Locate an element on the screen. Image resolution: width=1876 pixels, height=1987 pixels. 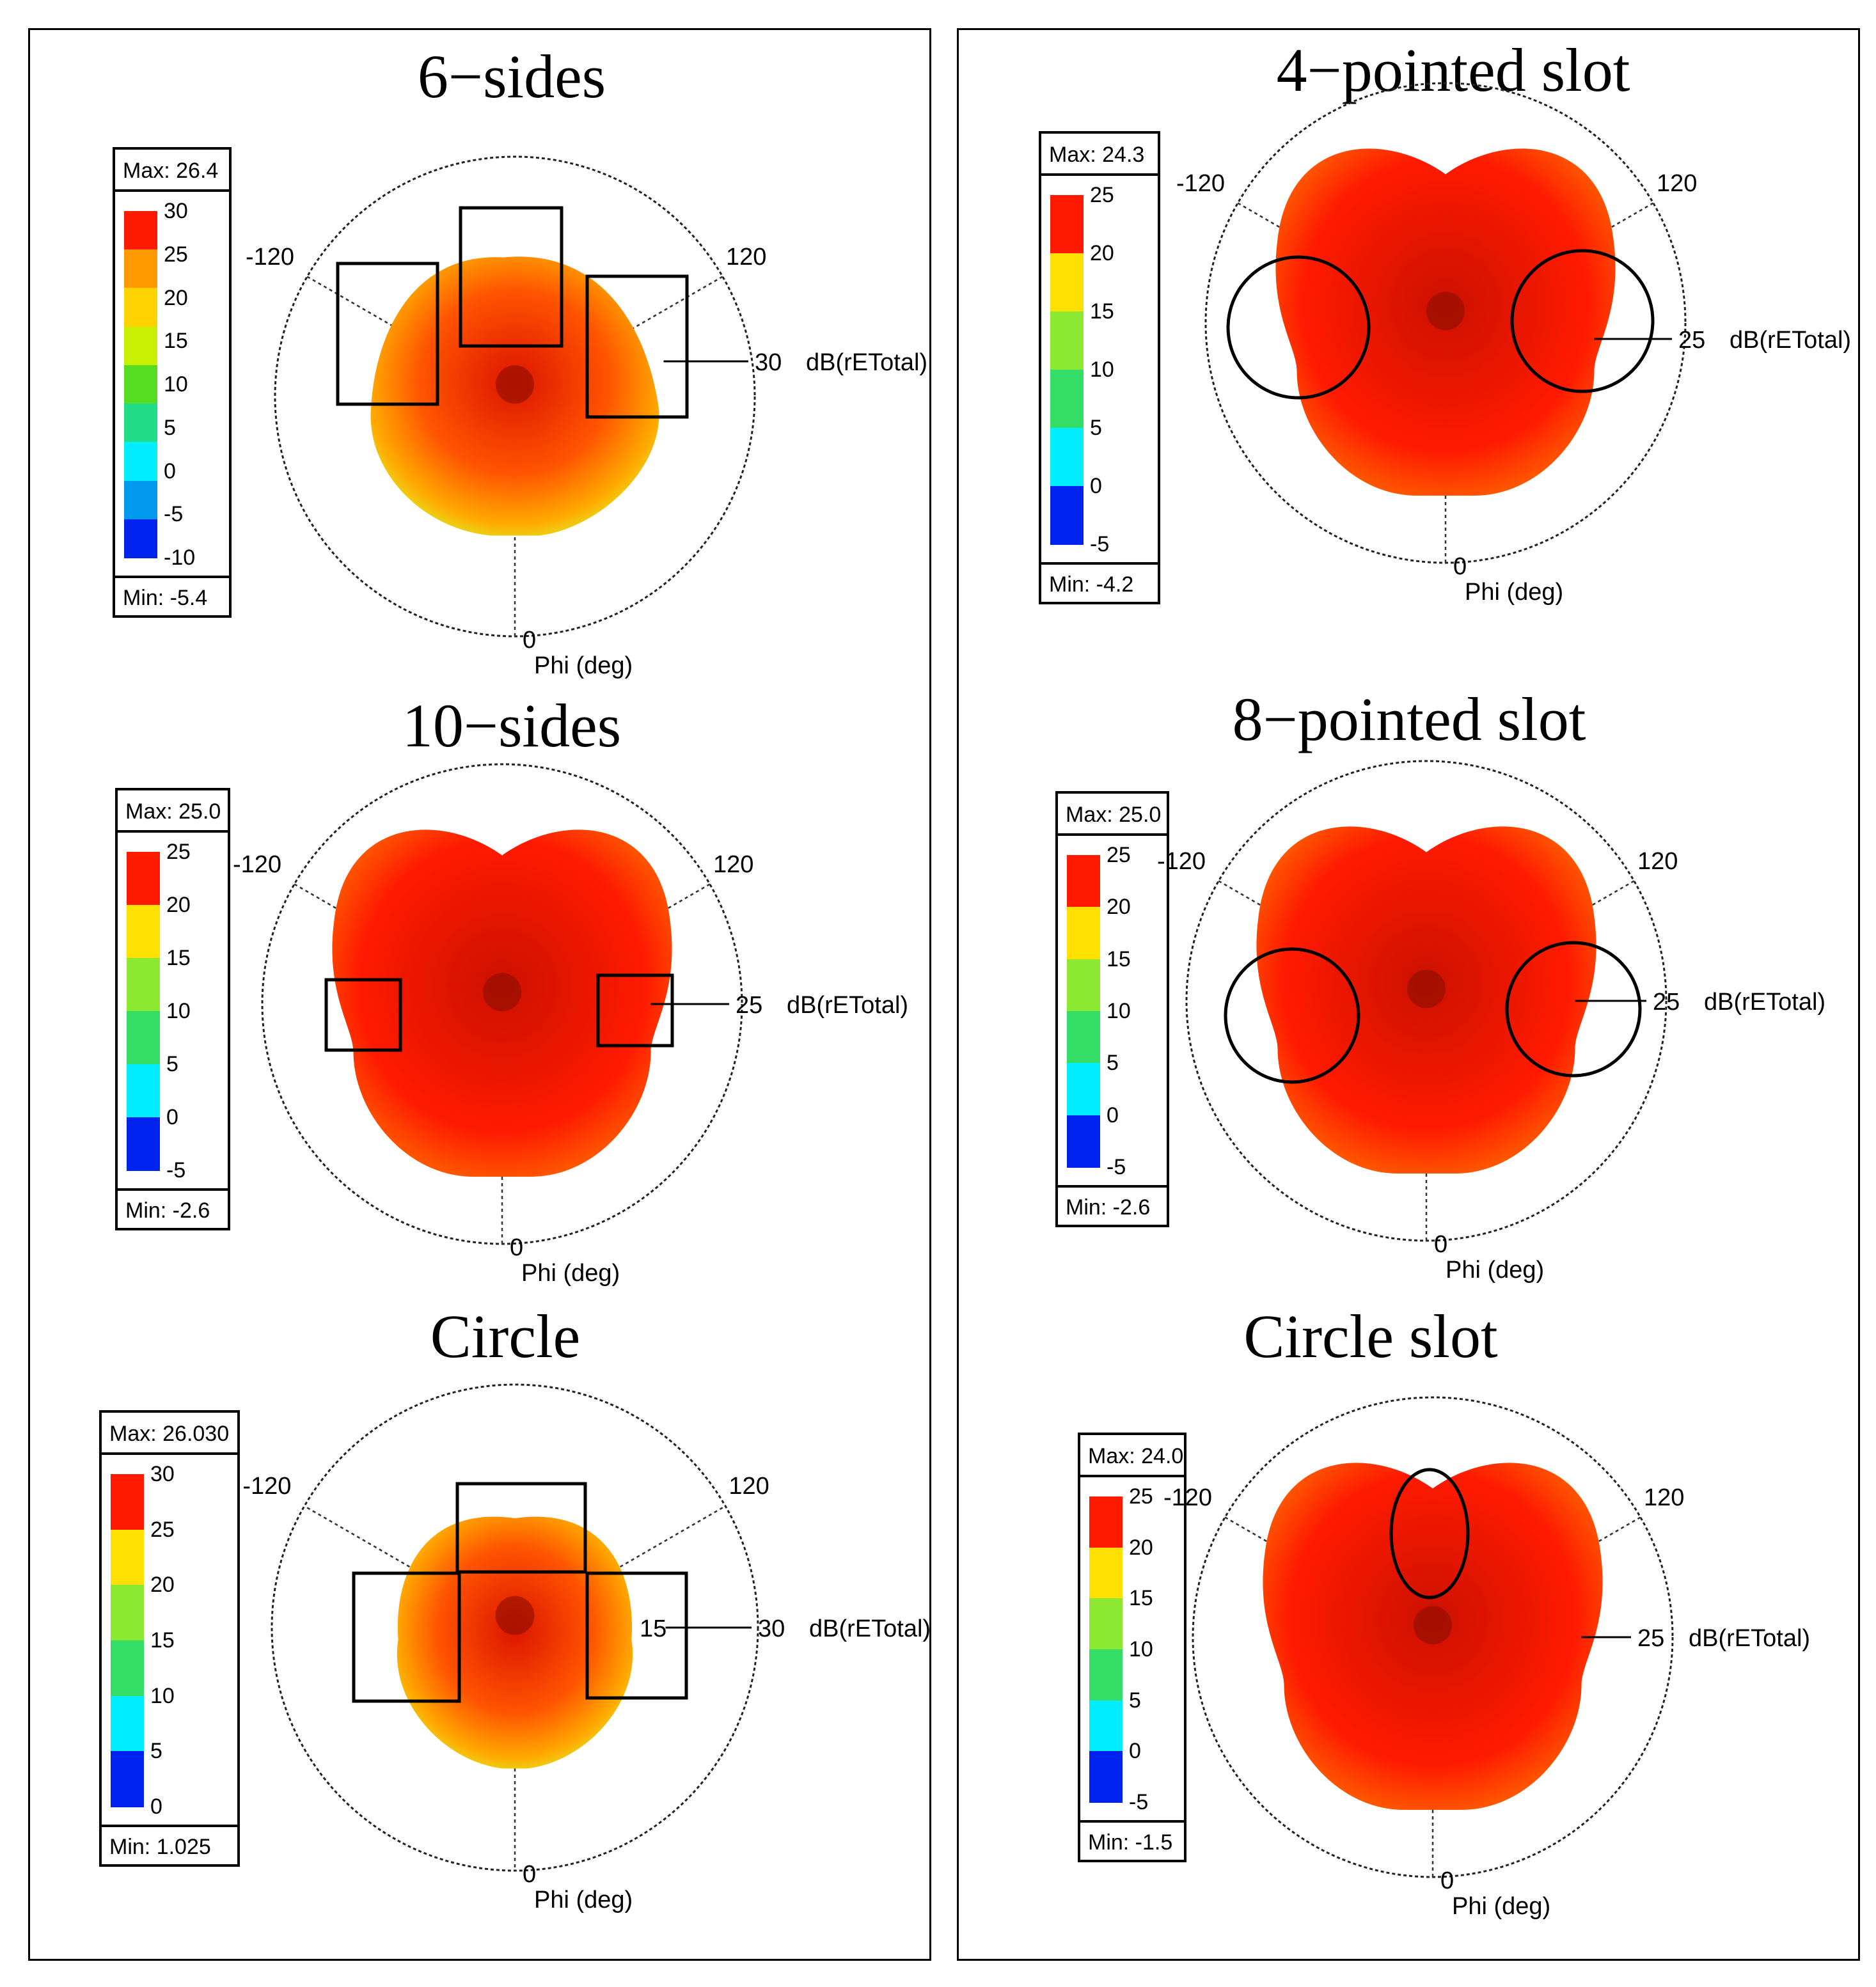
polar-outer-circle is located at coordinates (515, 1627).